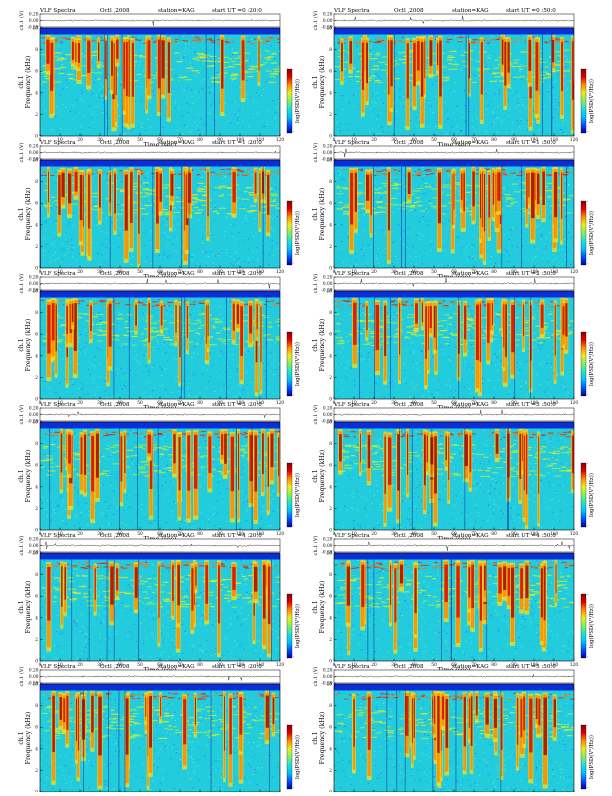 This screenshot has width=612, height=796. Describe the element at coordinates (237, 11) in the screenshot. I see `panel-start-ut: start UT =0 :20:0` at that location.